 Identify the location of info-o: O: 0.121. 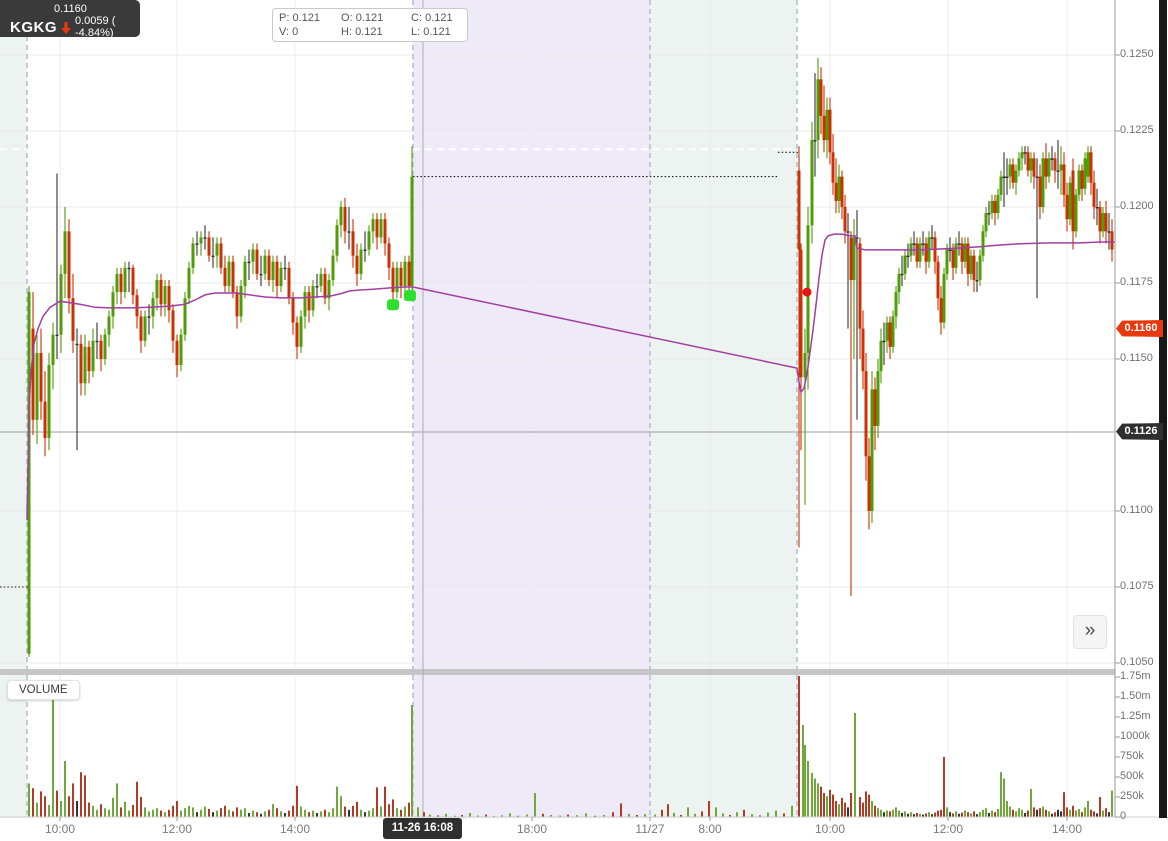
(362, 18).